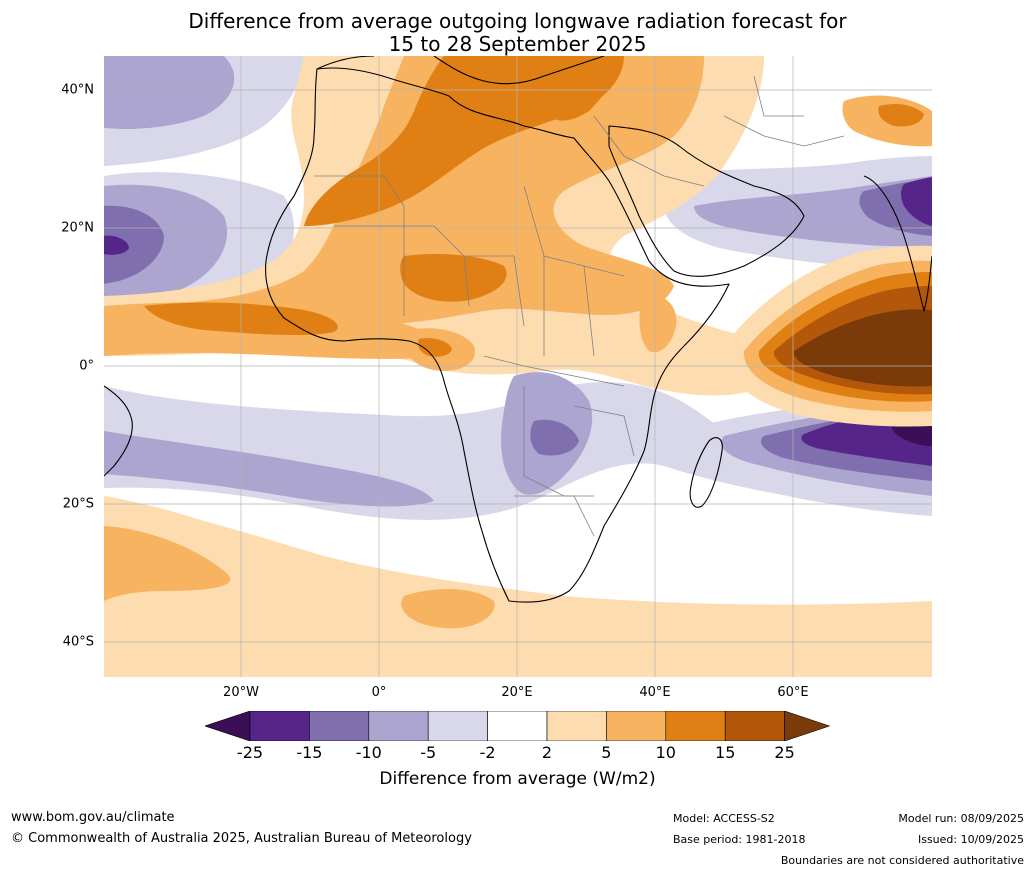 This screenshot has width=1035, height=873. Describe the element at coordinates (582, 88) in the screenshot. I see `anomaly-region-mideast-dark-orange` at that location.